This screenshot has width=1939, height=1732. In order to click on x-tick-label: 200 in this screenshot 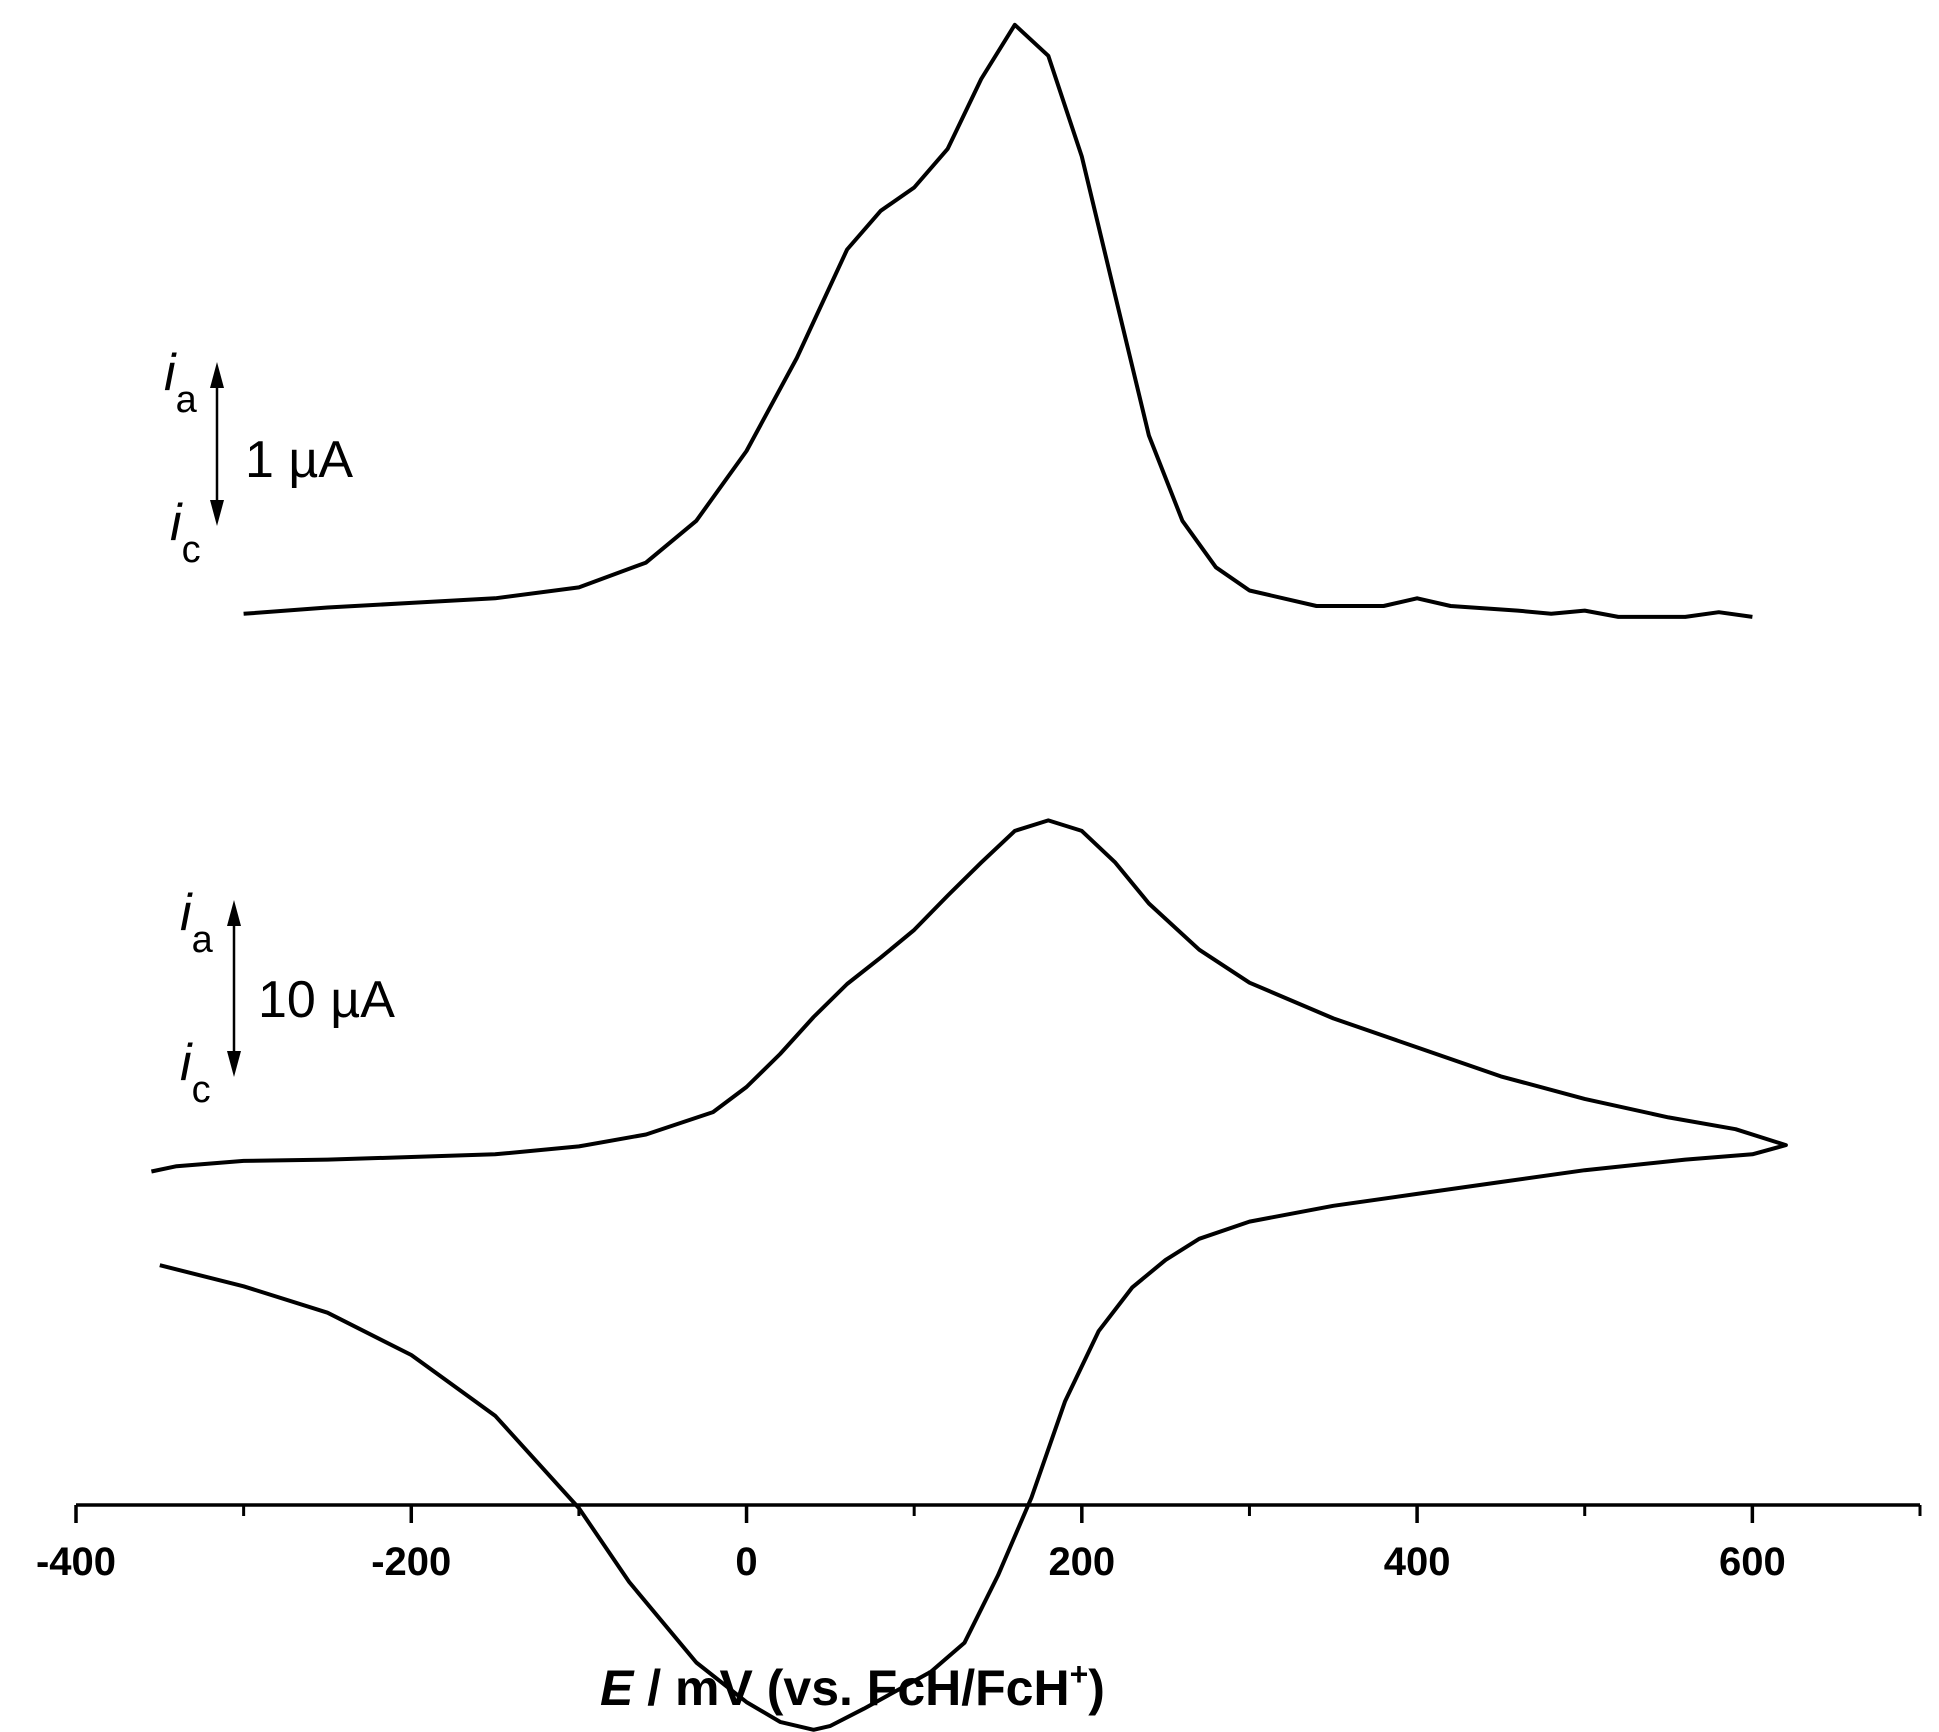, I will do `click(1081, 1562)`.